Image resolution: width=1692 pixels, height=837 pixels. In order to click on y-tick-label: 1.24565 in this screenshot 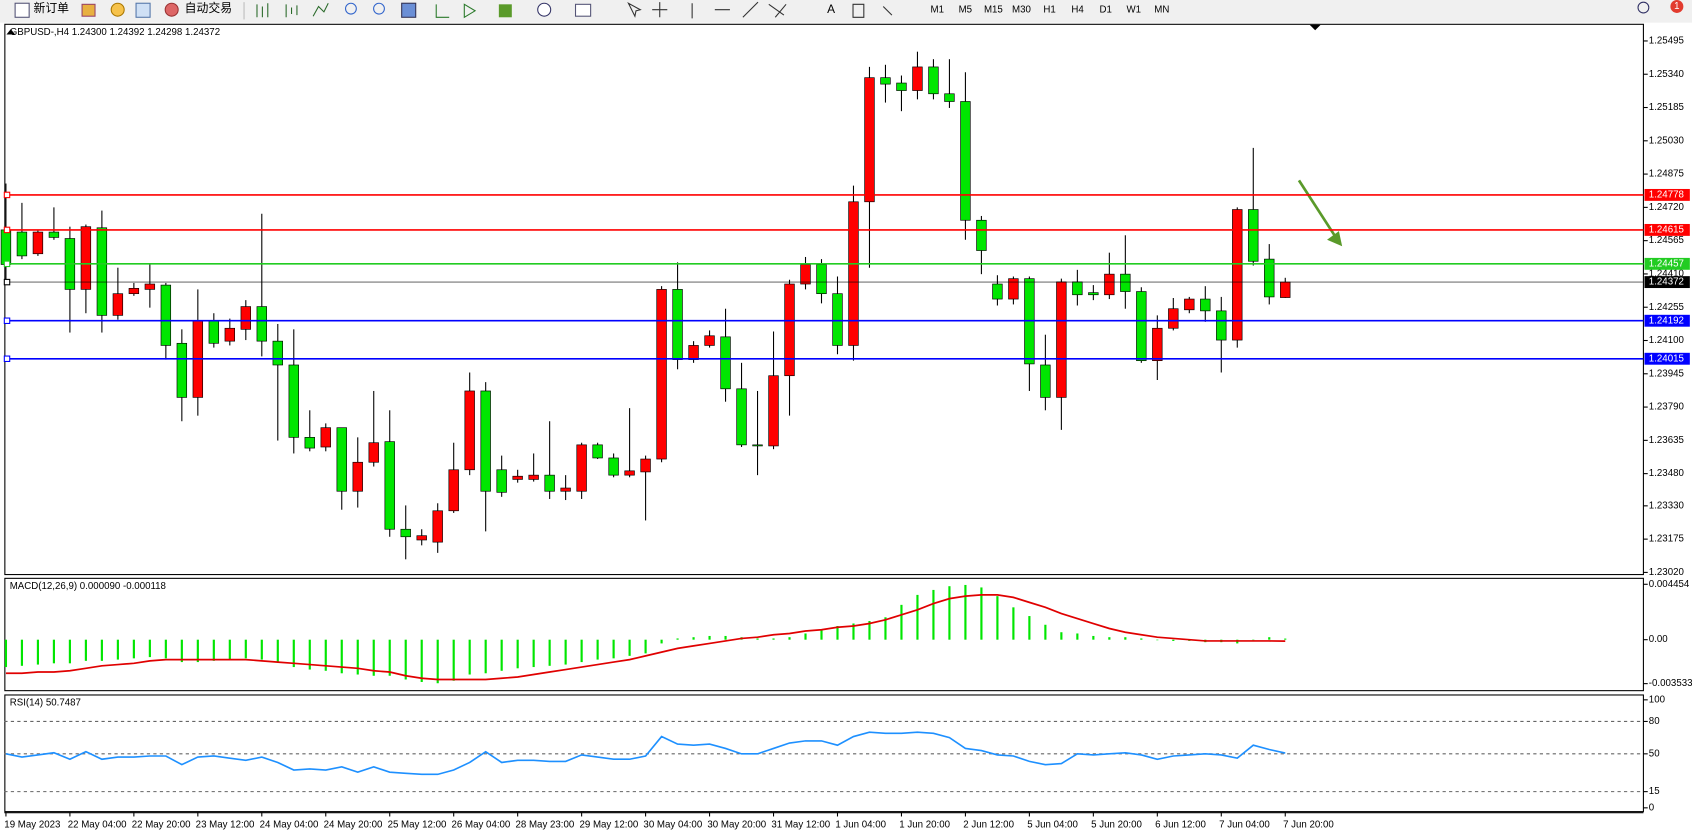, I will do `click(1666, 240)`.